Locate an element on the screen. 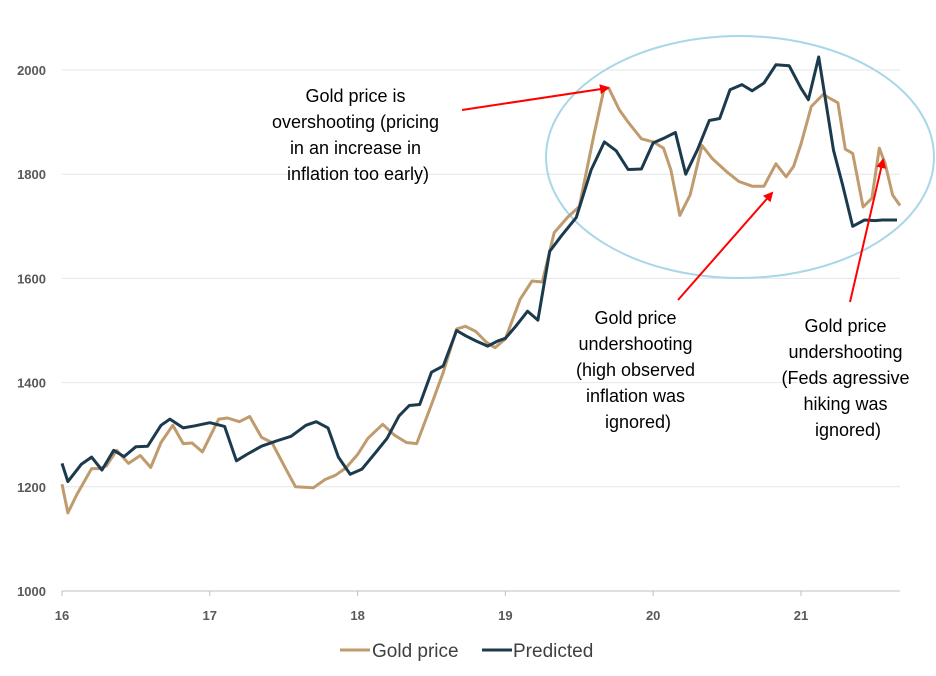 This screenshot has height=676, width=936. annotation-line: in an increase in is located at coordinates (355, 148).